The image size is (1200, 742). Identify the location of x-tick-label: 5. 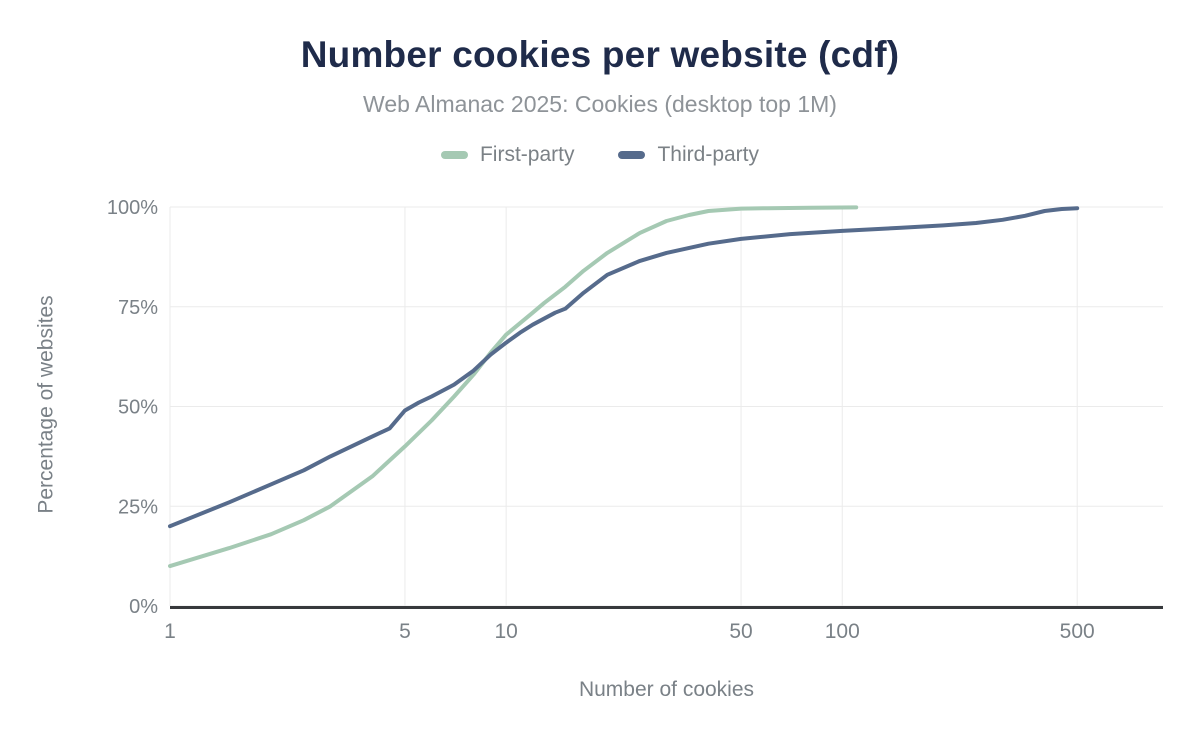
(405, 631).